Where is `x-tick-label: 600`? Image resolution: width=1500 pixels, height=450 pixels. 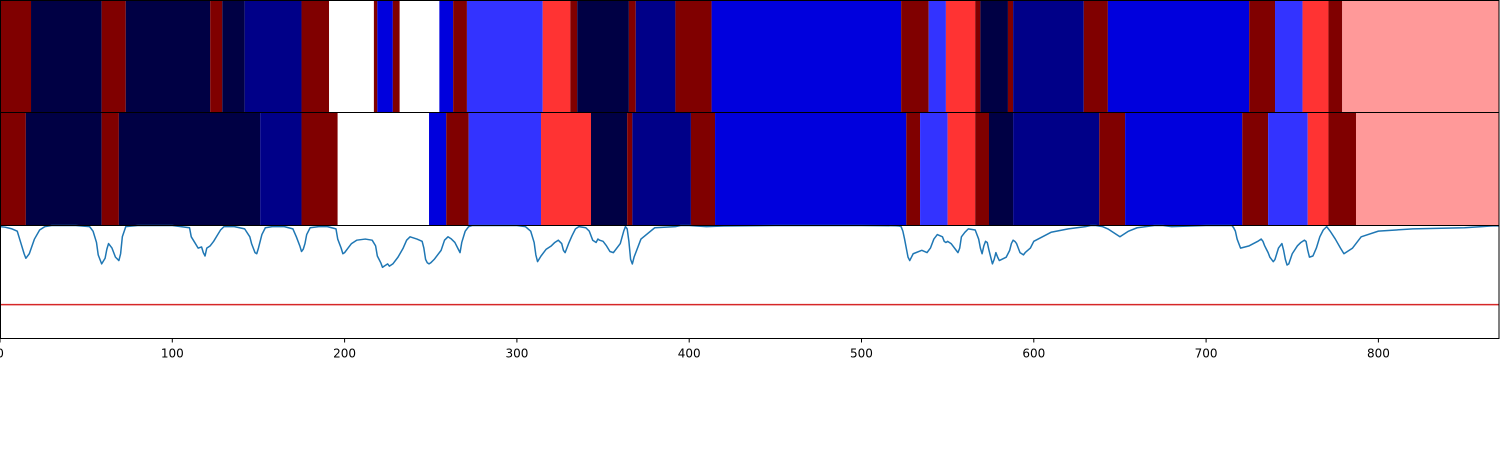 x-tick-label: 600 is located at coordinates (1033, 354).